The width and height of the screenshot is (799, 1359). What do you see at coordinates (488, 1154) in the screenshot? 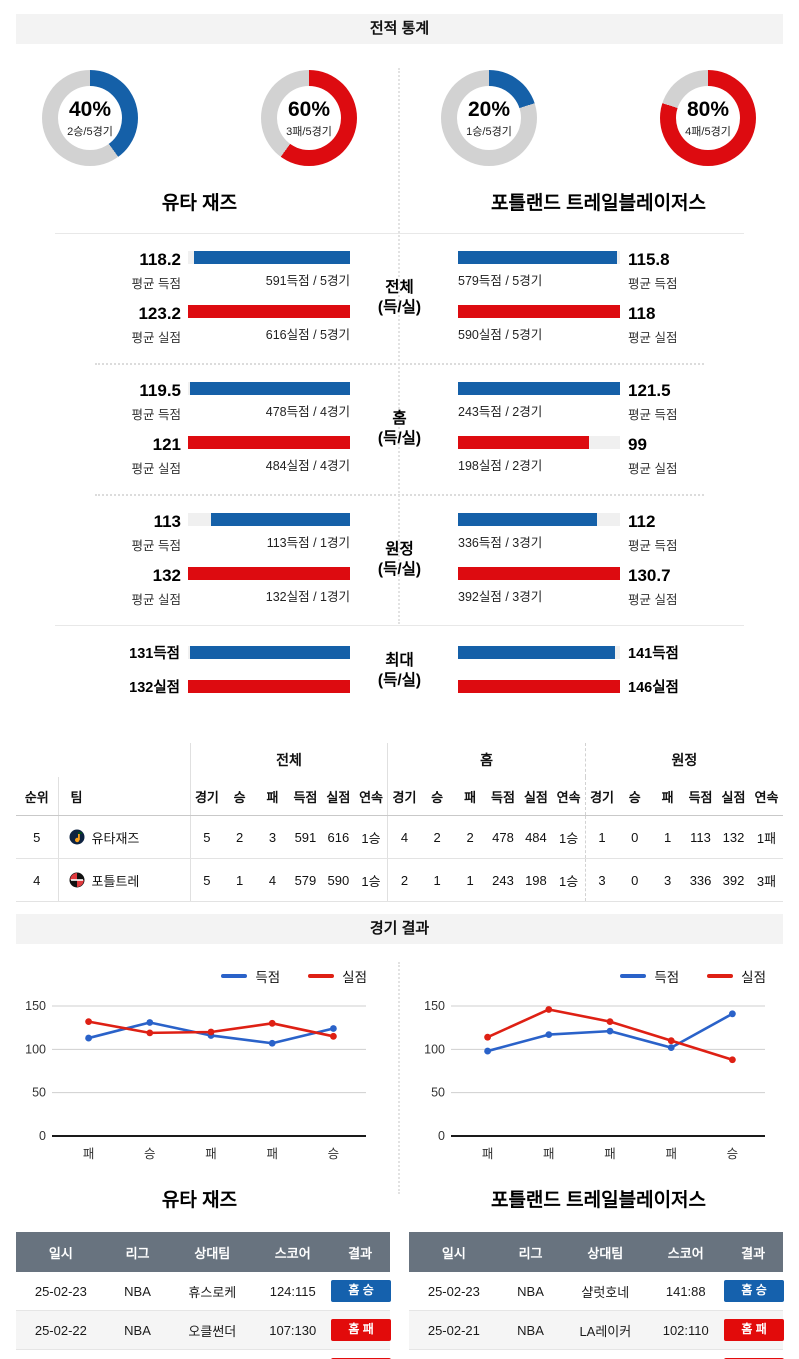
I see `x-category-label: 패` at bounding box center [488, 1154].